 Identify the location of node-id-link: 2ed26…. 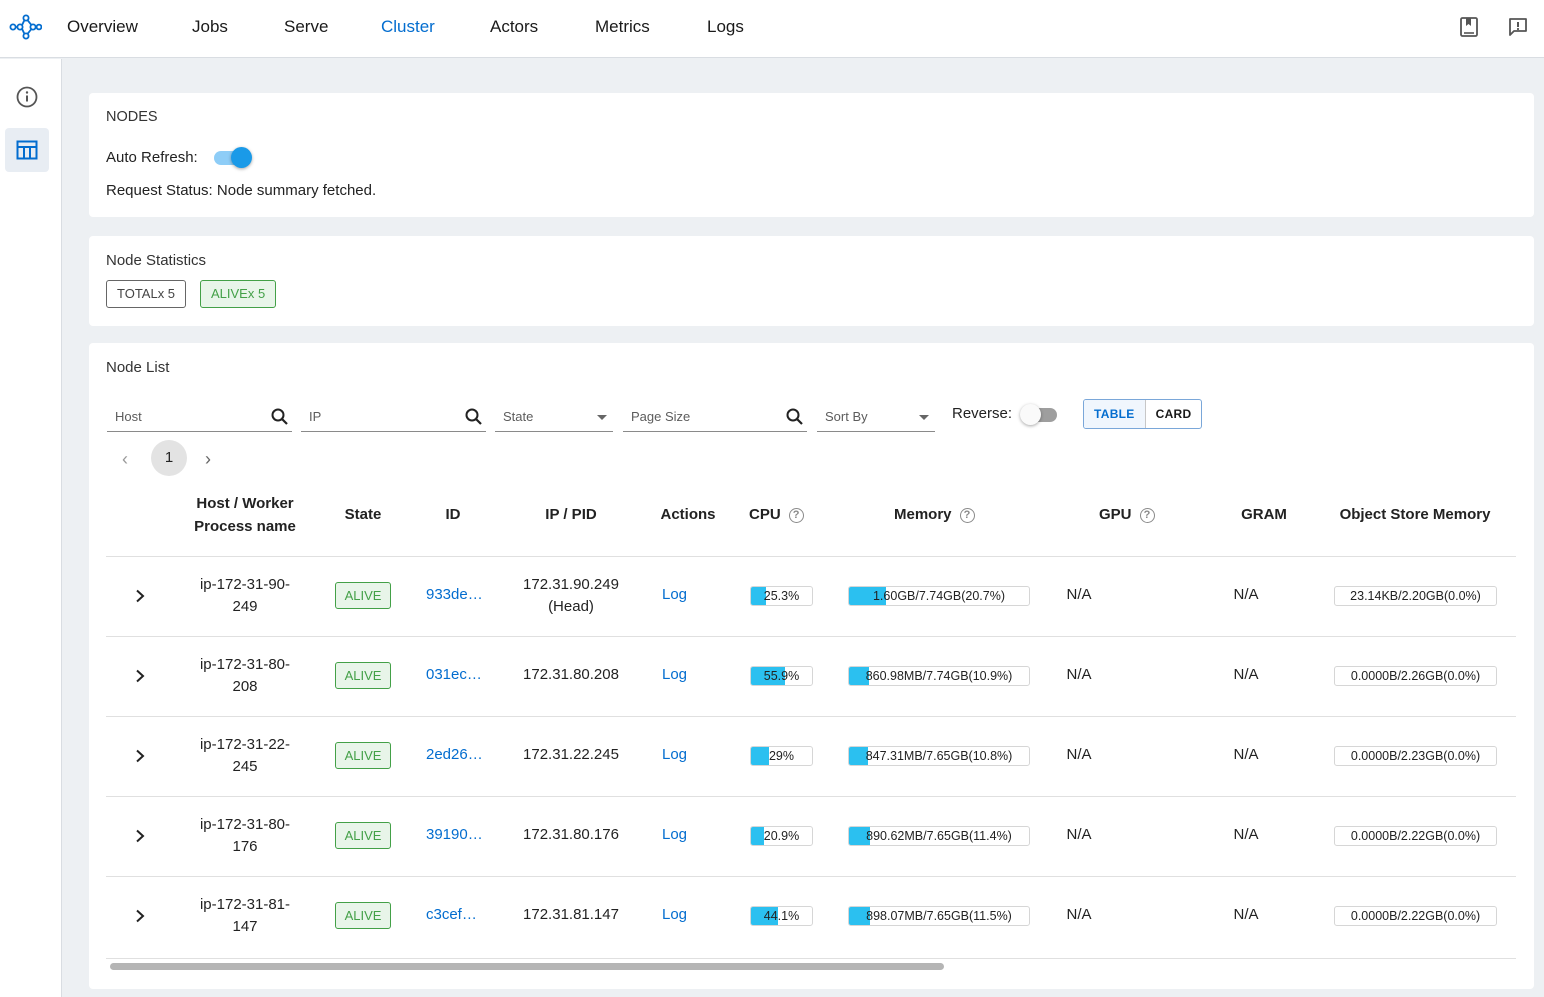
(454, 754).